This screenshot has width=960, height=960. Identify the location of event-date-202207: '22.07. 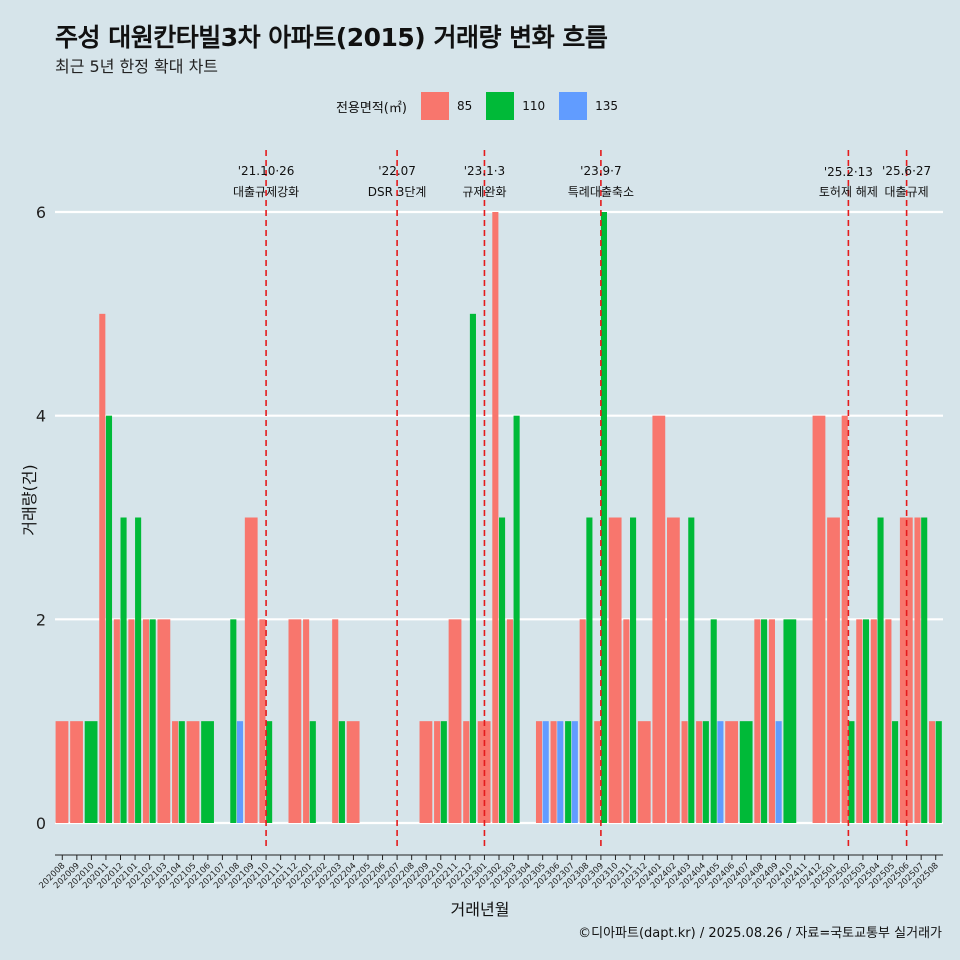
(397, 171).